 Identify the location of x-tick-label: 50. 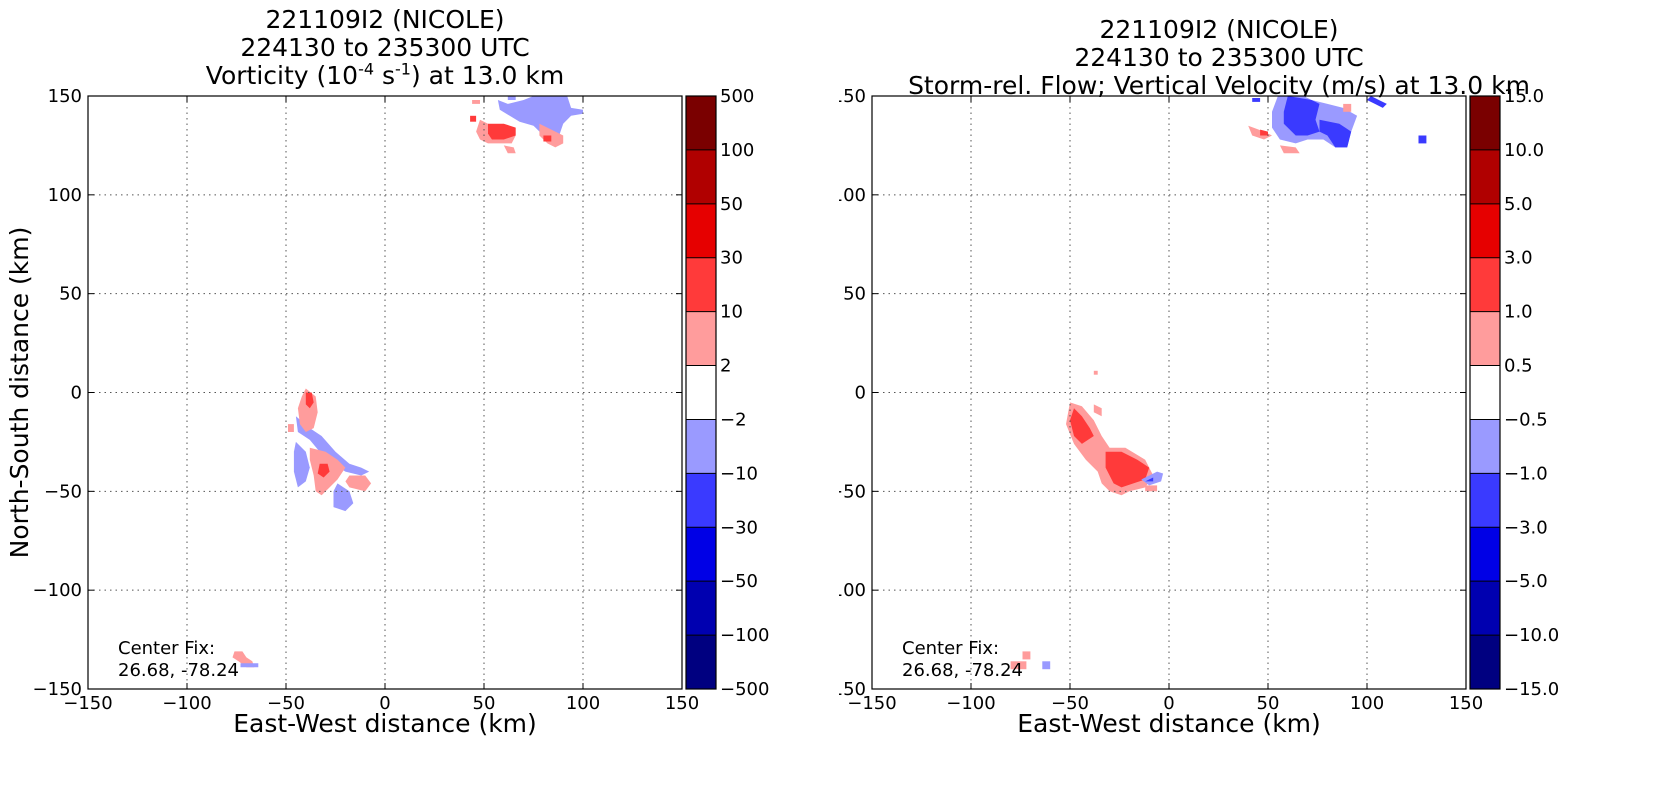
(1268, 703).